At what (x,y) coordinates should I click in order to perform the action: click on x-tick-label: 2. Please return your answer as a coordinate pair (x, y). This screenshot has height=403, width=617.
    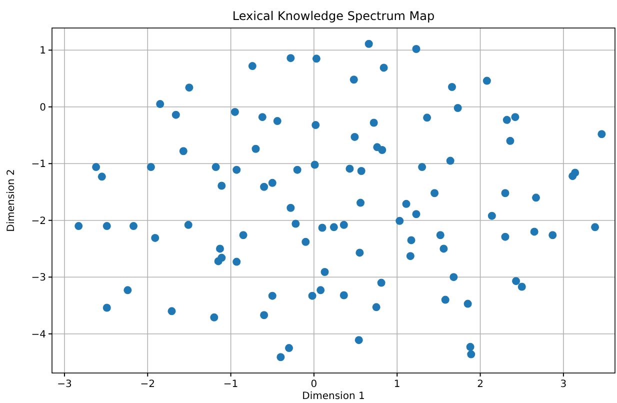
    Looking at the image, I should click on (480, 384).